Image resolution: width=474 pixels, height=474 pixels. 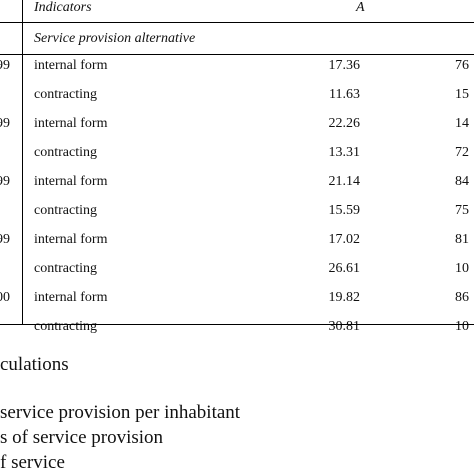 I want to click on row-value-b: 75, so click(x=462, y=210).